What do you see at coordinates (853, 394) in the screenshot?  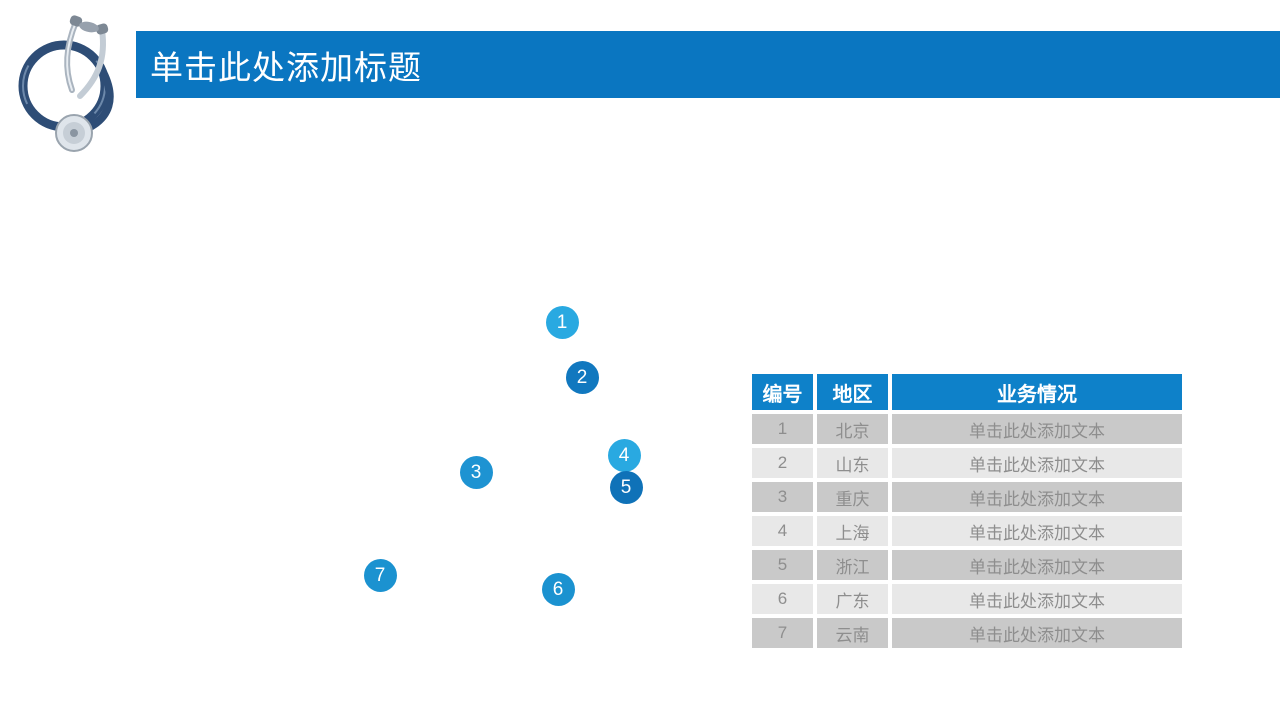 I see `table-header-cell-1: 地区` at bounding box center [853, 394].